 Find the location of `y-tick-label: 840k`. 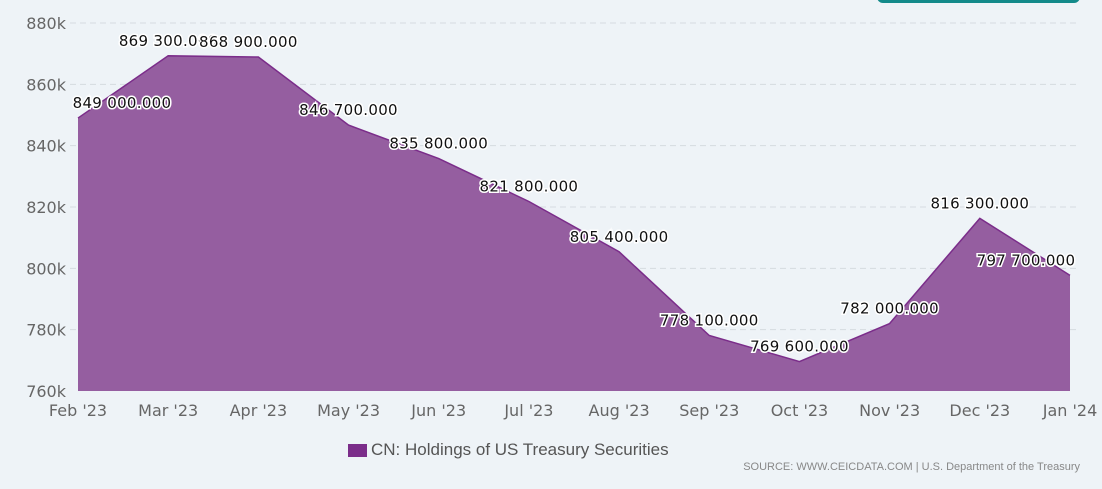

y-tick-label: 840k is located at coordinates (46, 146).